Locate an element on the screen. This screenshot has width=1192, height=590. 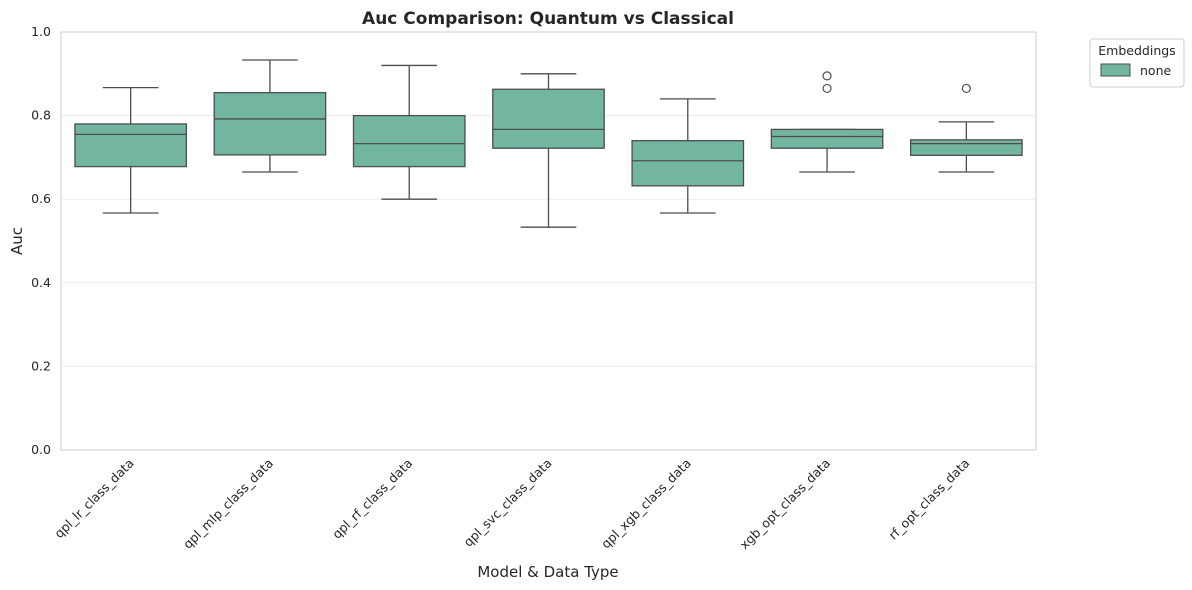
x-tick-label: qpl_xgb_class_data is located at coordinates (646, 504).